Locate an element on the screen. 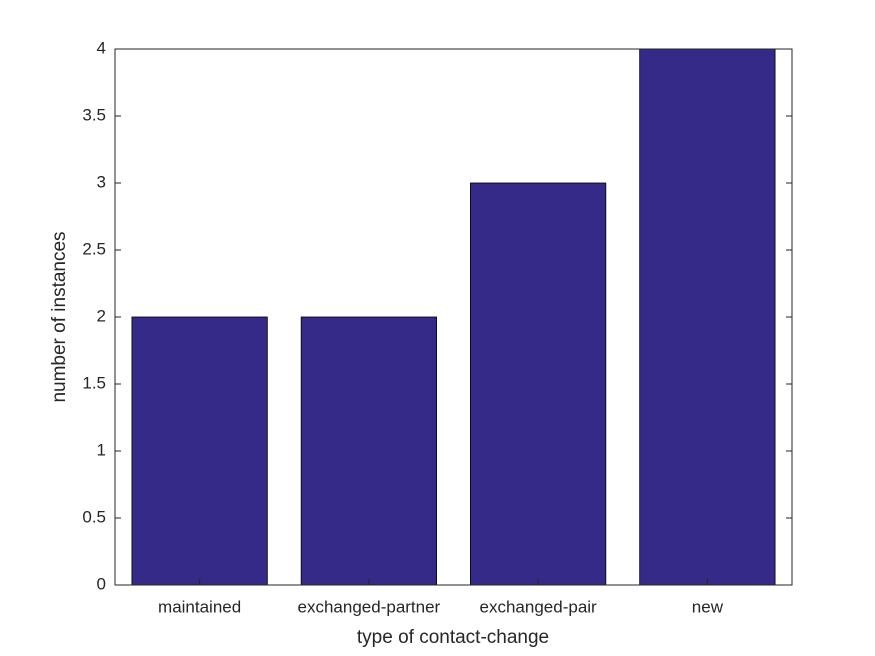 The height and width of the screenshot is (656, 875). y-tick-label: 0 is located at coordinates (101, 583).